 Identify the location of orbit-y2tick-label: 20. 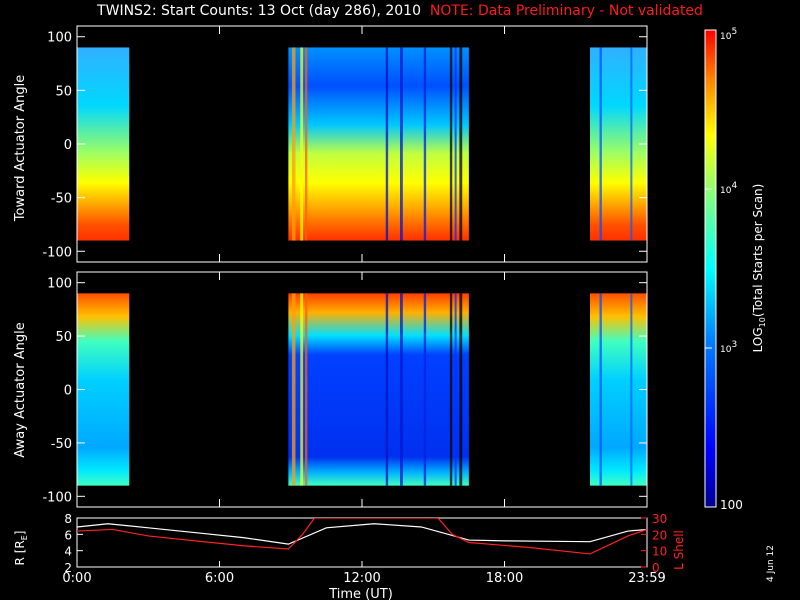
(659, 535).